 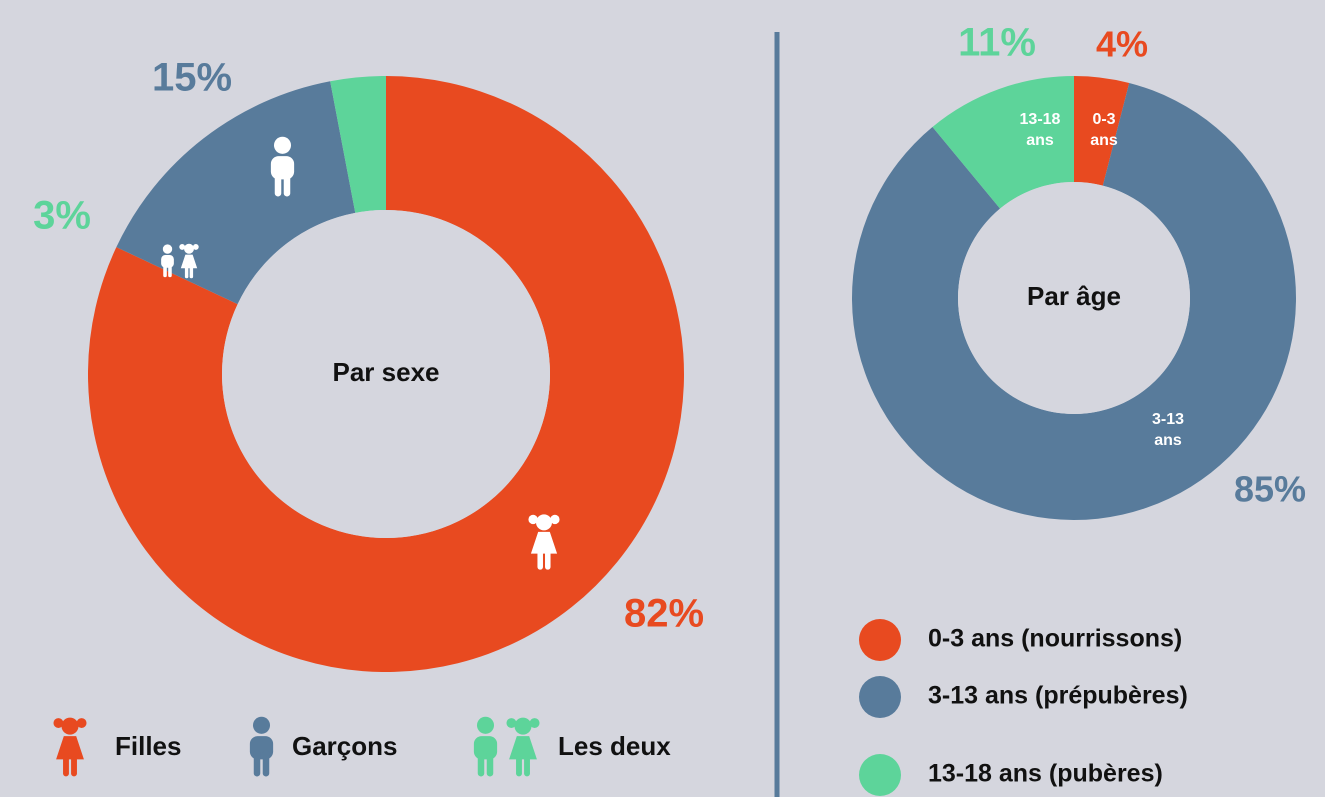 What do you see at coordinates (62, 216) in the screenshot?
I see `value-label: 3%` at bounding box center [62, 216].